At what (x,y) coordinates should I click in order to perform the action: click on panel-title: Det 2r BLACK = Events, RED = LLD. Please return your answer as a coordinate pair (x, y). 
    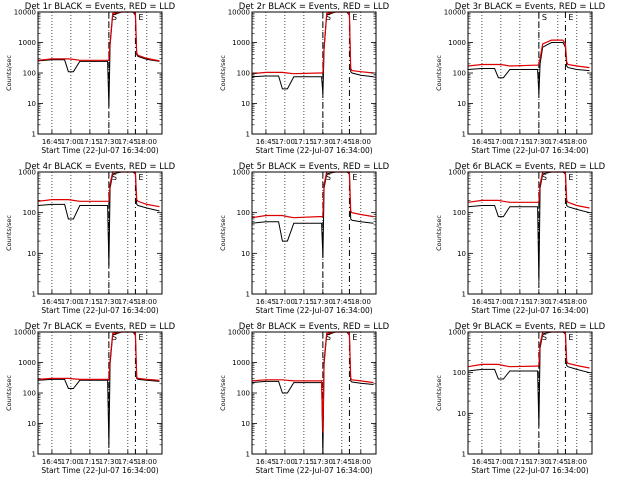
    Looking at the image, I should click on (314, 7).